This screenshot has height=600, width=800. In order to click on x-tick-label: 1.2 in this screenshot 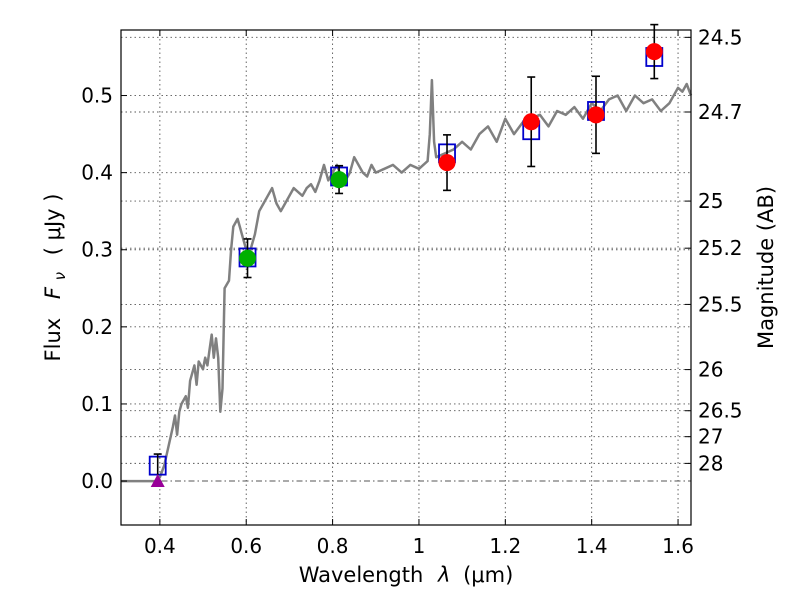, I will do `click(505, 546)`.